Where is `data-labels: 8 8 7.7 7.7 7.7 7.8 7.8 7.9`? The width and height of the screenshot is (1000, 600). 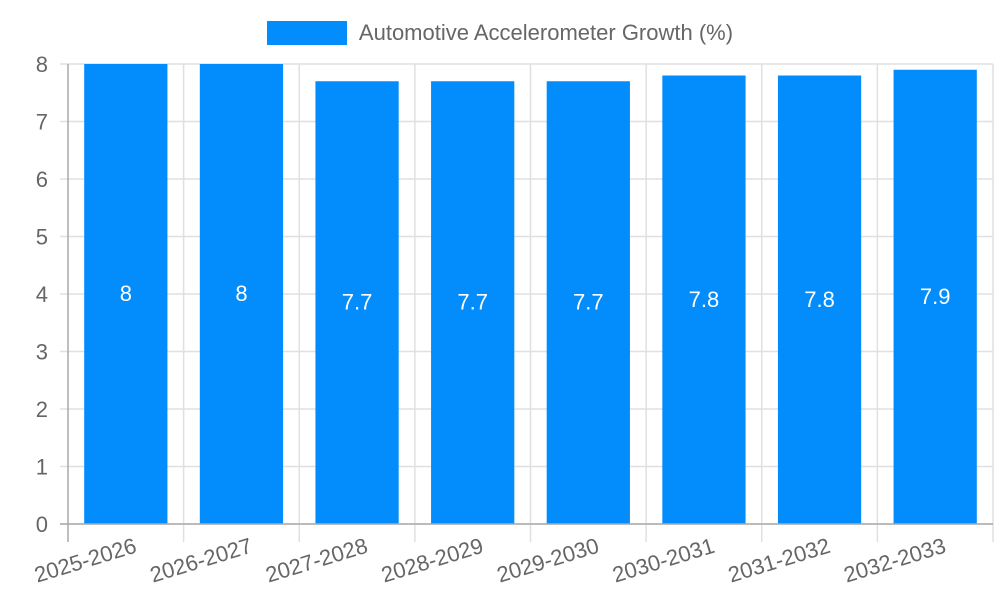 data-labels: 8 8 7.7 7.7 7.7 7.8 7.8 7.9 is located at coordinates (535, 298).